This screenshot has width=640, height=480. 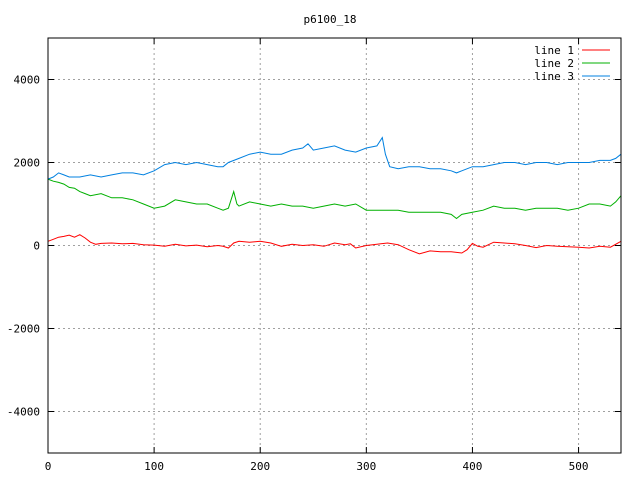 I want to click on y-tick-label: -2000, so click(x=23, y=329).